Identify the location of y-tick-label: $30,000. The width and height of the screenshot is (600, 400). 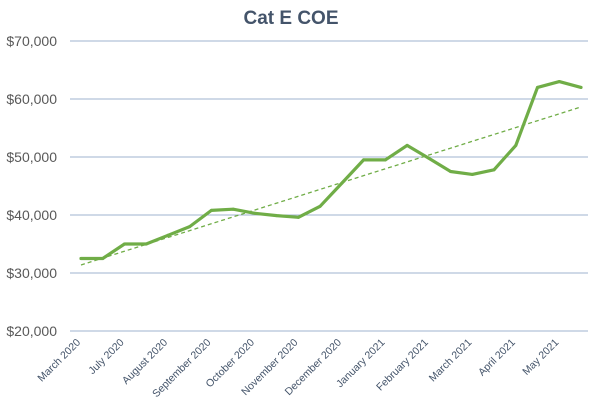
(31, 273).